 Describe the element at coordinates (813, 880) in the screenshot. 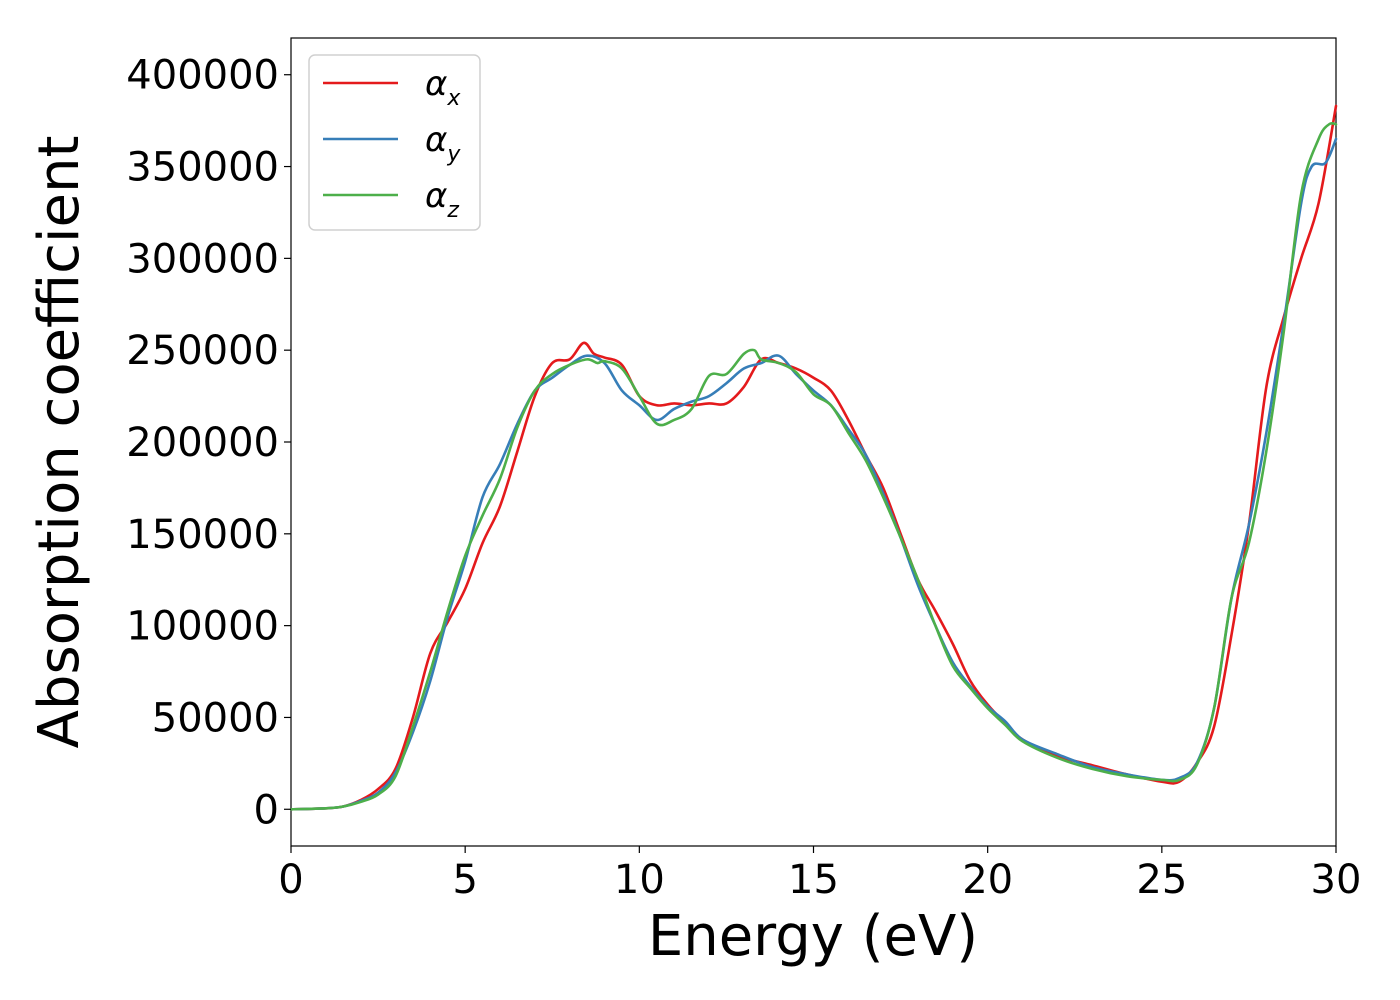

I see `x-tick-label: 15` at that location.